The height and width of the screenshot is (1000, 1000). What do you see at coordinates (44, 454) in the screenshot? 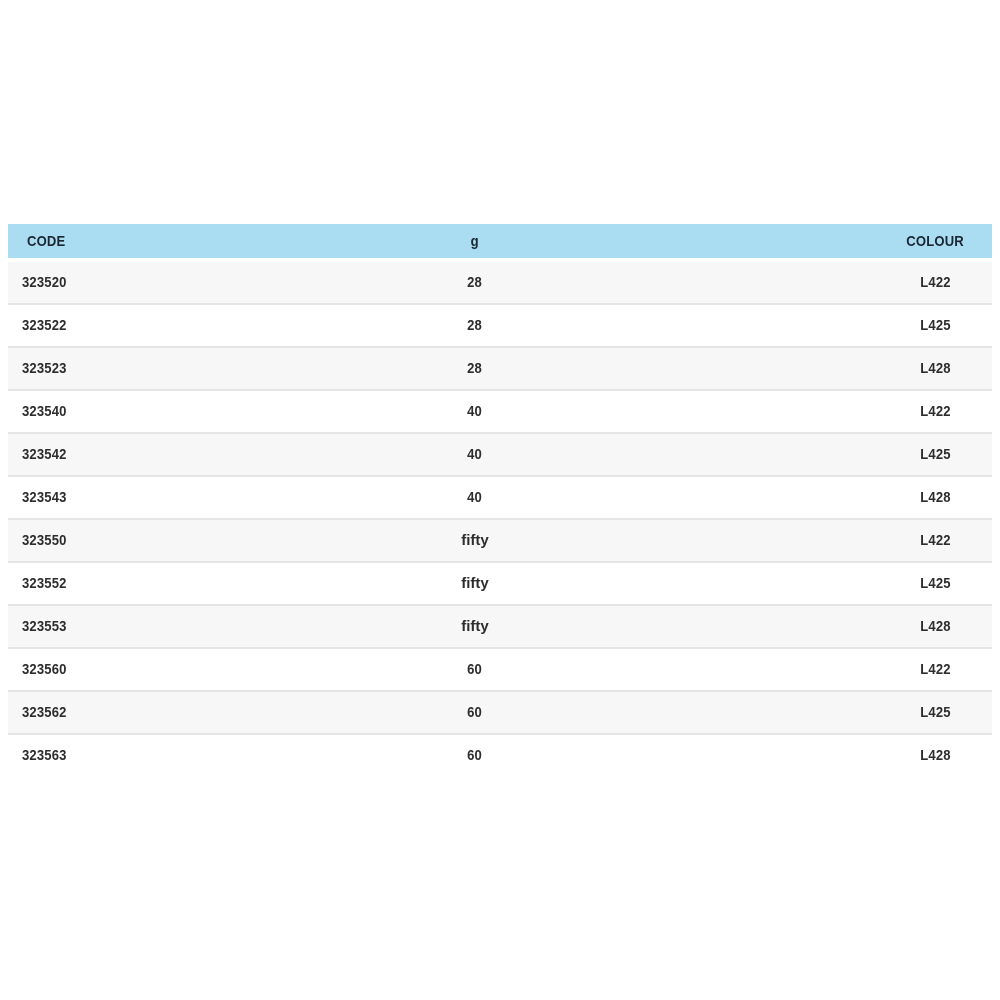
I see `code-value: 323542` at bounding box center [44, 454].